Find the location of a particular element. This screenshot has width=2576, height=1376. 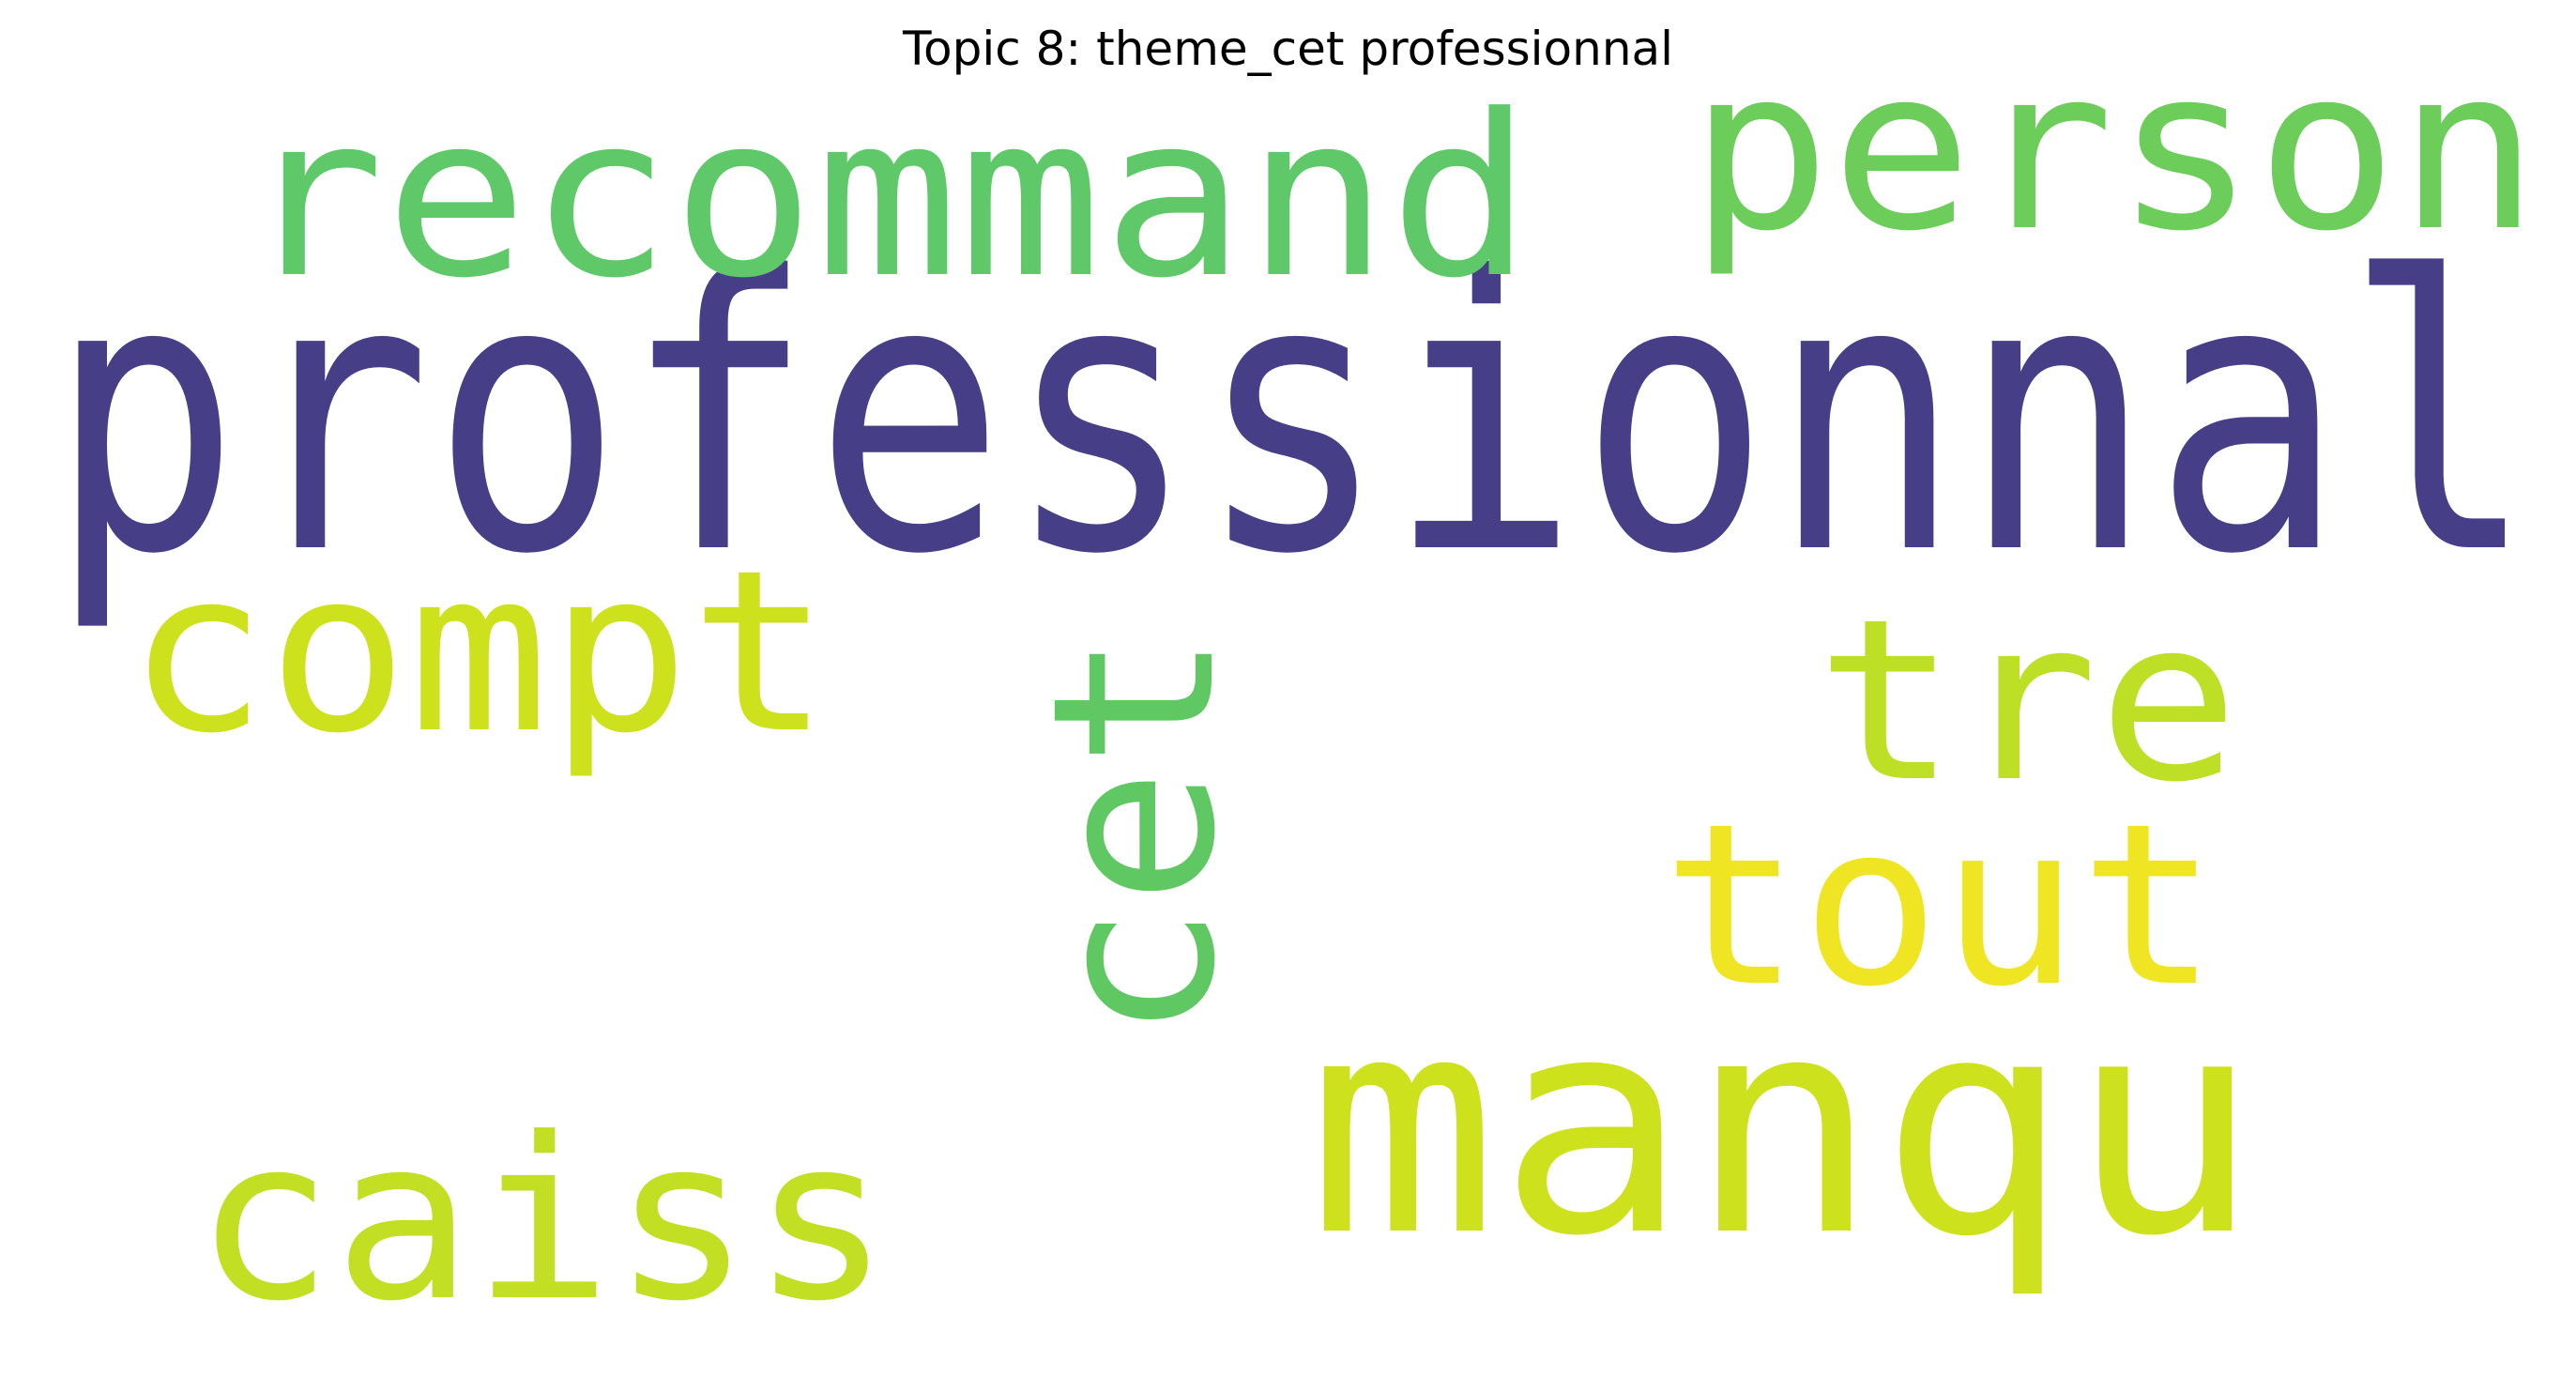

word-caiss: caiss is located at coordinates (542, 1221).